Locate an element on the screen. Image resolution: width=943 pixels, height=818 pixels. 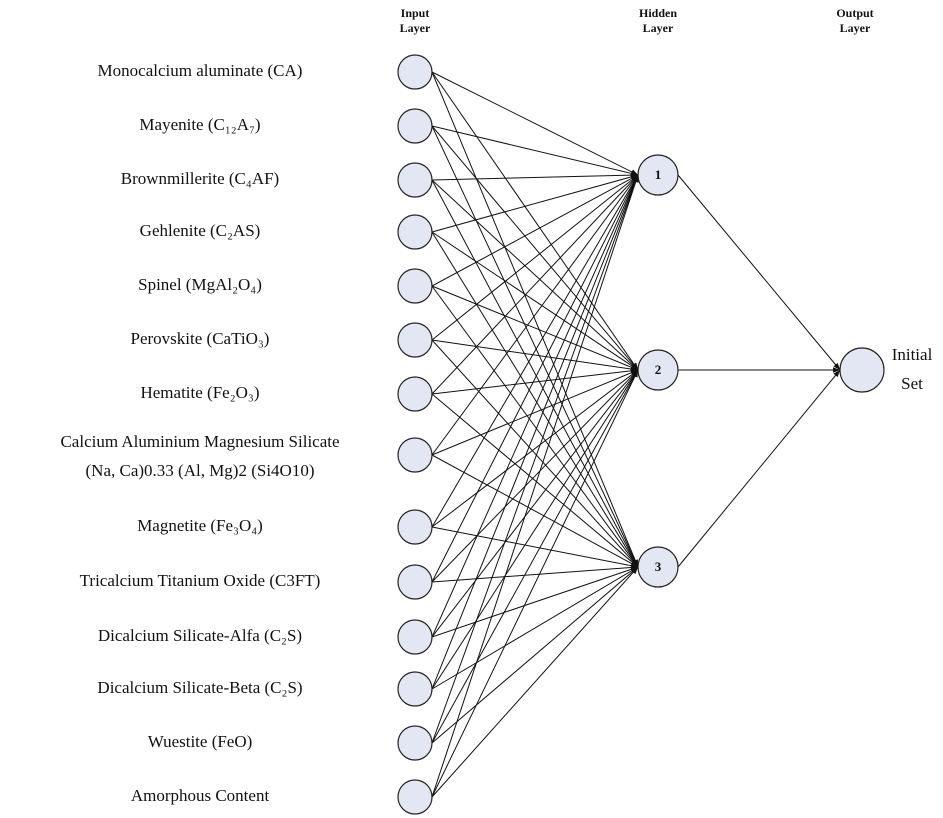
input-label: Spinel (MgAl₂O₄) is located at coordinates (200, 284).